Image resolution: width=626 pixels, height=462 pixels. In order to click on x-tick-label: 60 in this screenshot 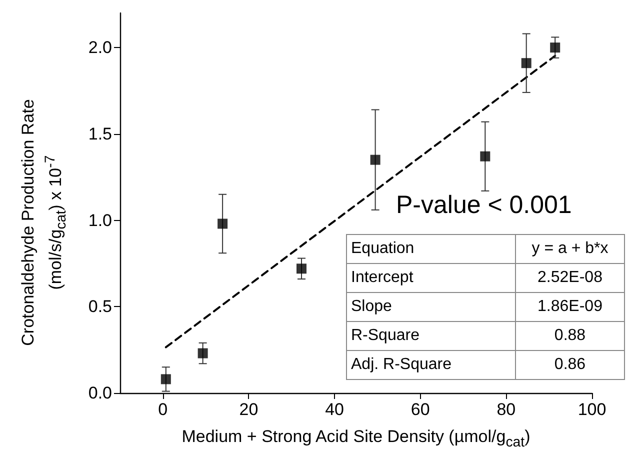, I will do `click(420, 409)`.